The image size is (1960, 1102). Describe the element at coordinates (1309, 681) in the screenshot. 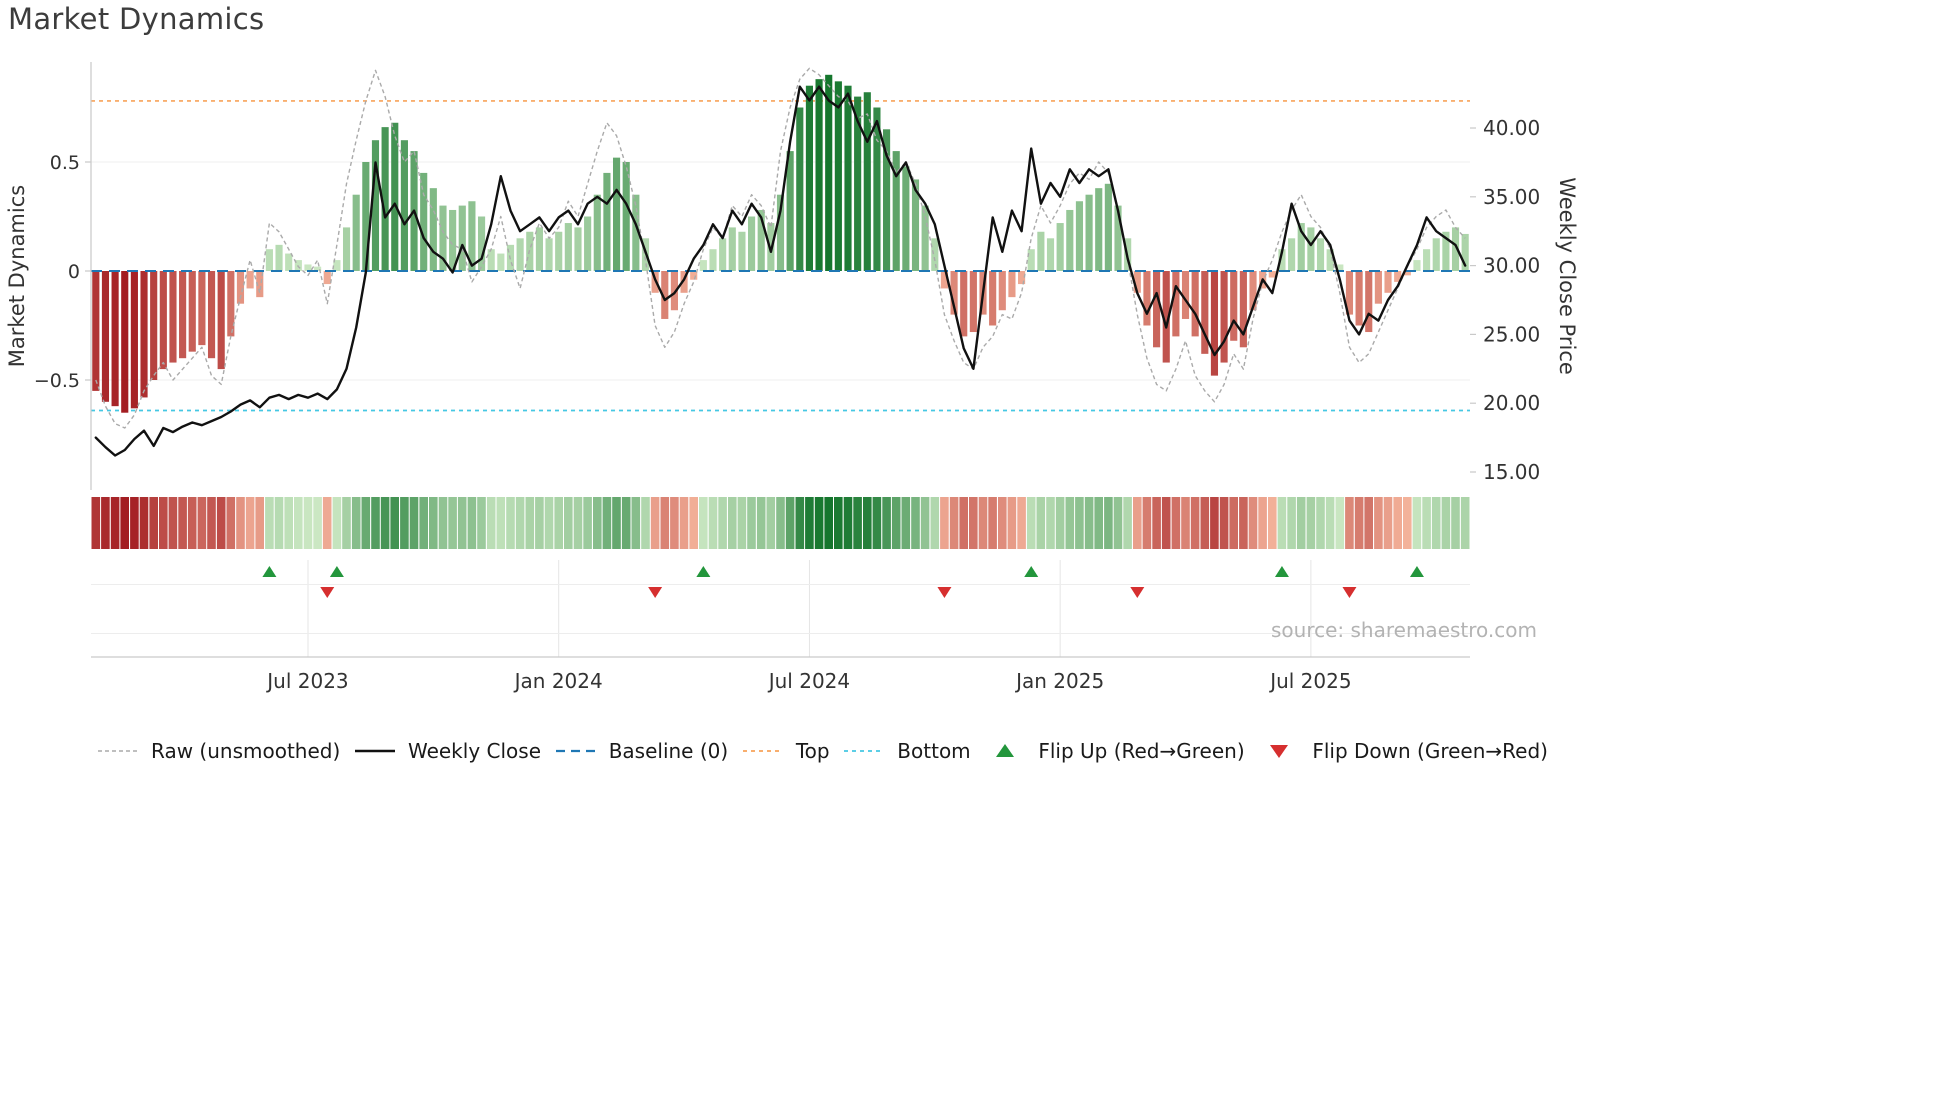

I see `x-tick-label: Jul 2025` at that location.